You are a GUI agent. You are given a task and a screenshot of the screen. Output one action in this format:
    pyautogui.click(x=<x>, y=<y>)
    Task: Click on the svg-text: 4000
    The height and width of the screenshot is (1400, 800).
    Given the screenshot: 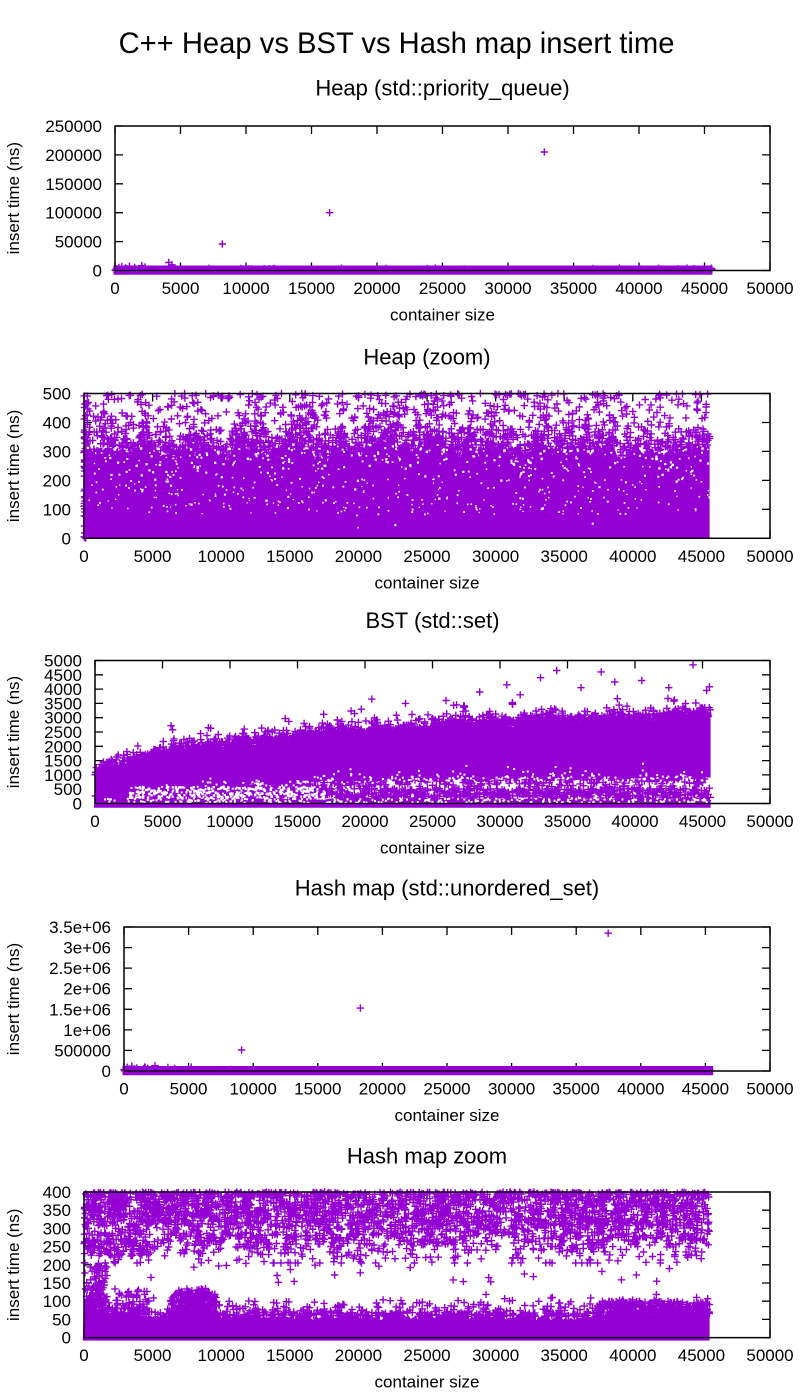 What is the action you would take?
    pyautogui.click(x=63, y=689)
    